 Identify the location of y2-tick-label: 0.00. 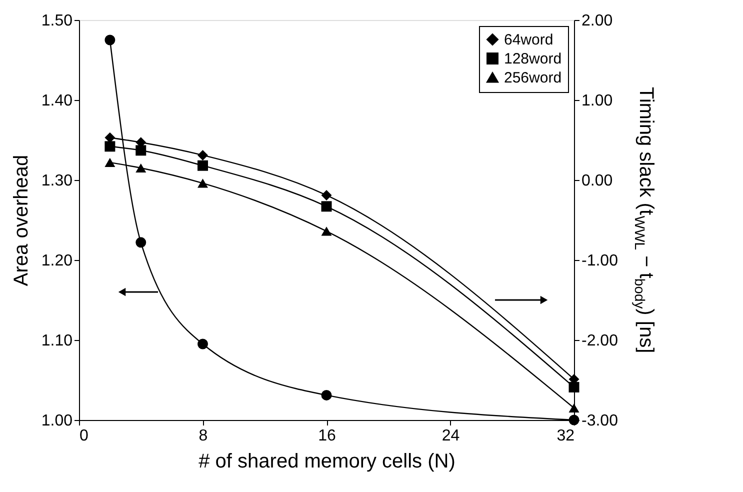
(597, 181).